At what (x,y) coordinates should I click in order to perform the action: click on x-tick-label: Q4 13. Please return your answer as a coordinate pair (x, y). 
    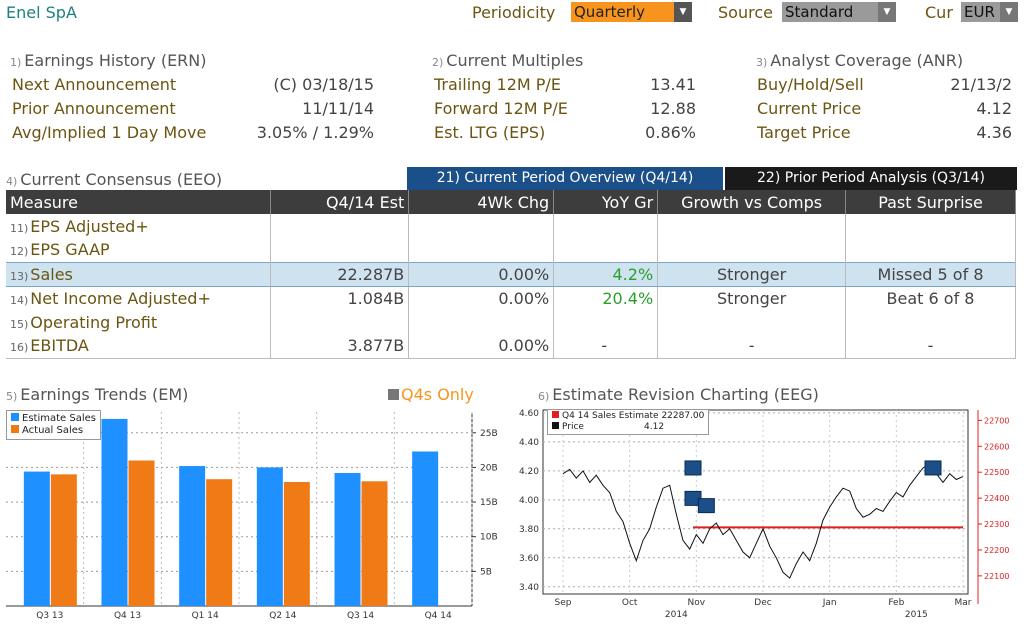
    Looking at the image, I should click on (127, 616).